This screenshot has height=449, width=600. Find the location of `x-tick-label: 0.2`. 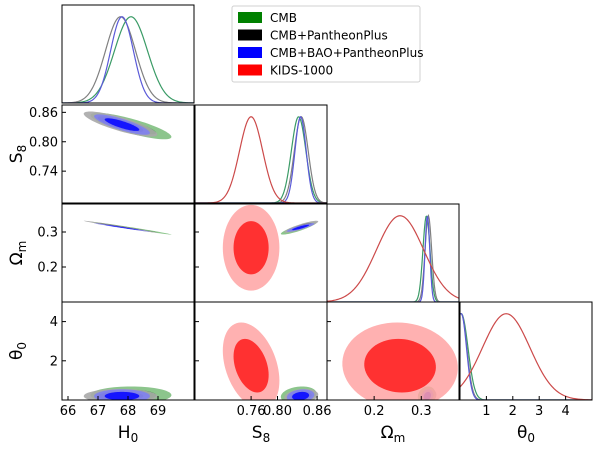

x-tick-label: 0.2 is located at coordinates (374, 411).